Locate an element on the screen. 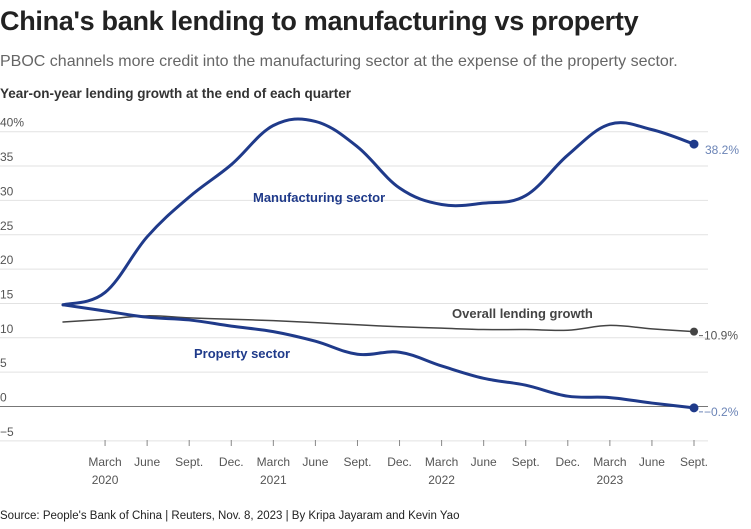 The image size is (751, 529). end-point-manufacturing is located at coordinates (694, 144).